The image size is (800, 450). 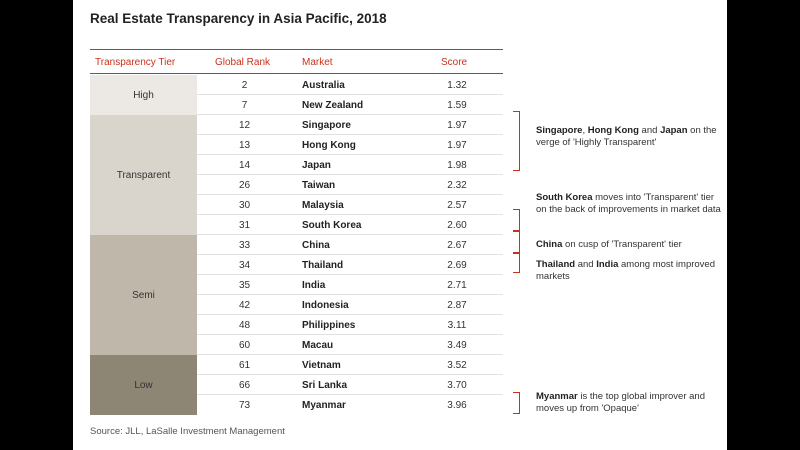 I want to click on annotation-china: China on cusp of 'Transparent' tier, so click(x=609, y=244).